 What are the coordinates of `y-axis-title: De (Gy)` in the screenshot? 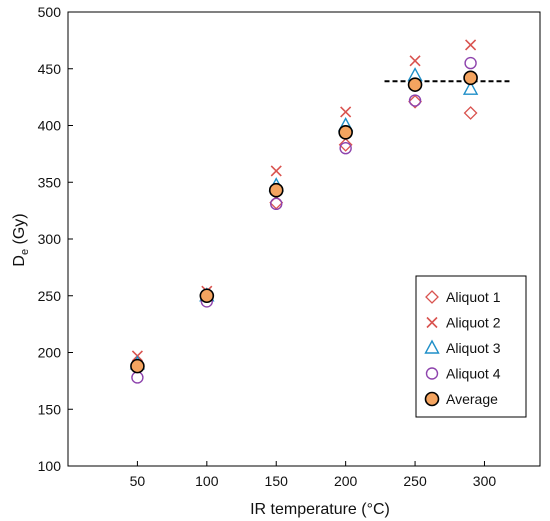 It's located at (21, 239).